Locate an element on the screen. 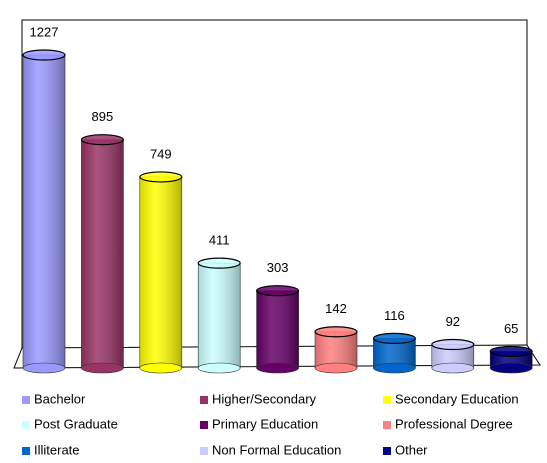 The width and height of the screenshot is (547, 463). data-label: 895 is located at coordinates (103, 116).